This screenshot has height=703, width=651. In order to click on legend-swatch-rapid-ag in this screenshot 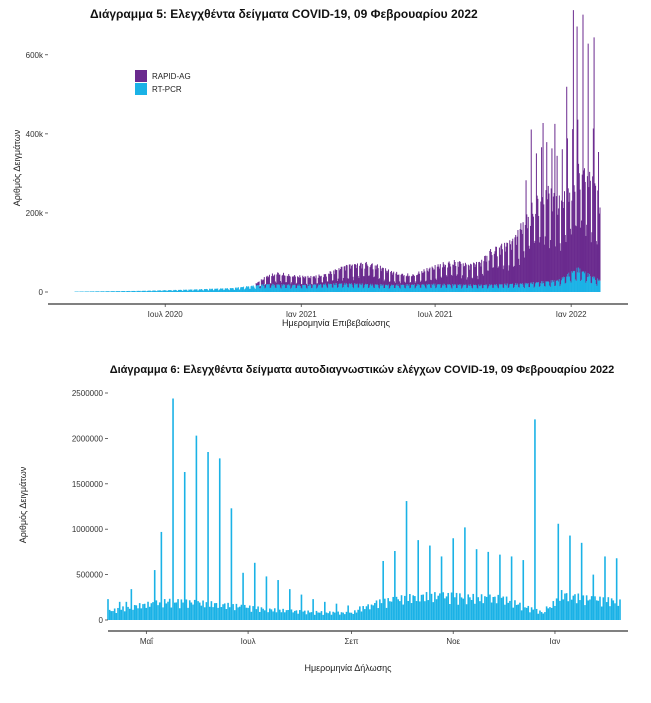, I will do `click(141, 76)`.